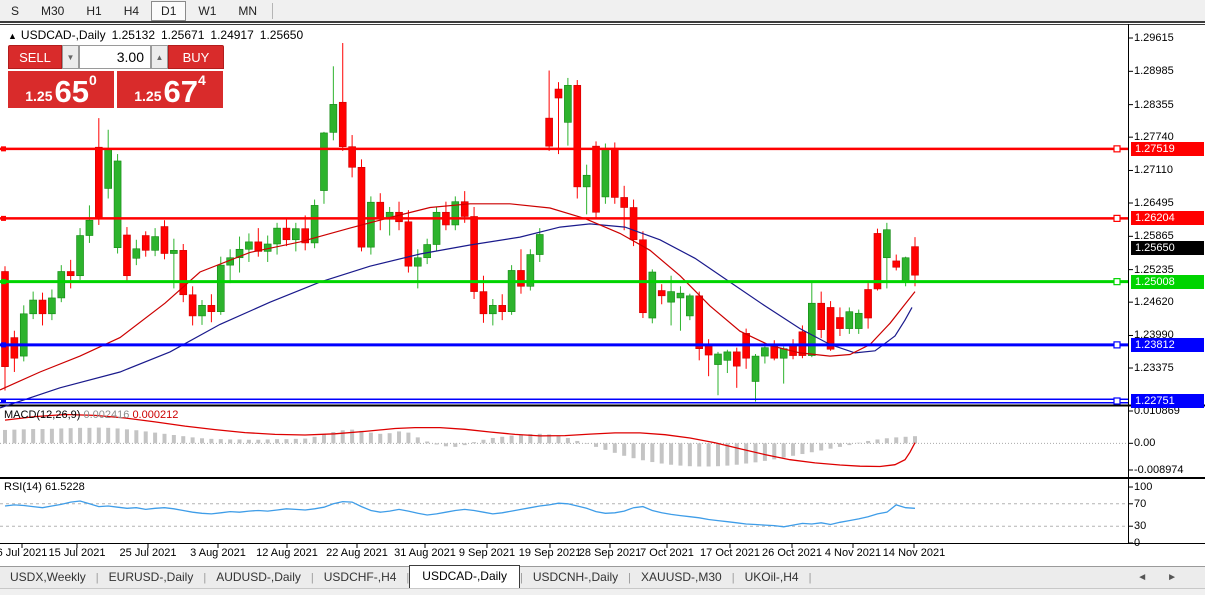 This screenshot has width=1205, height=595. I want to click on macd-value-main: 0.002416, so click(106, 415).